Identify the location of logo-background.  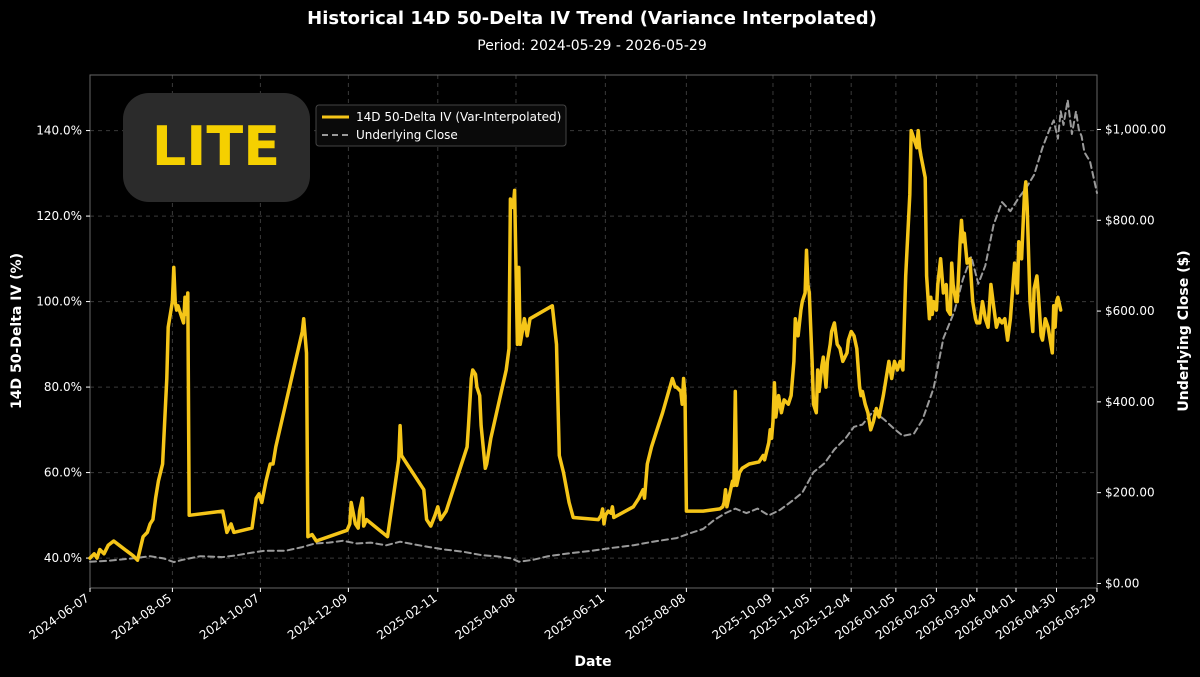
(216, 147).